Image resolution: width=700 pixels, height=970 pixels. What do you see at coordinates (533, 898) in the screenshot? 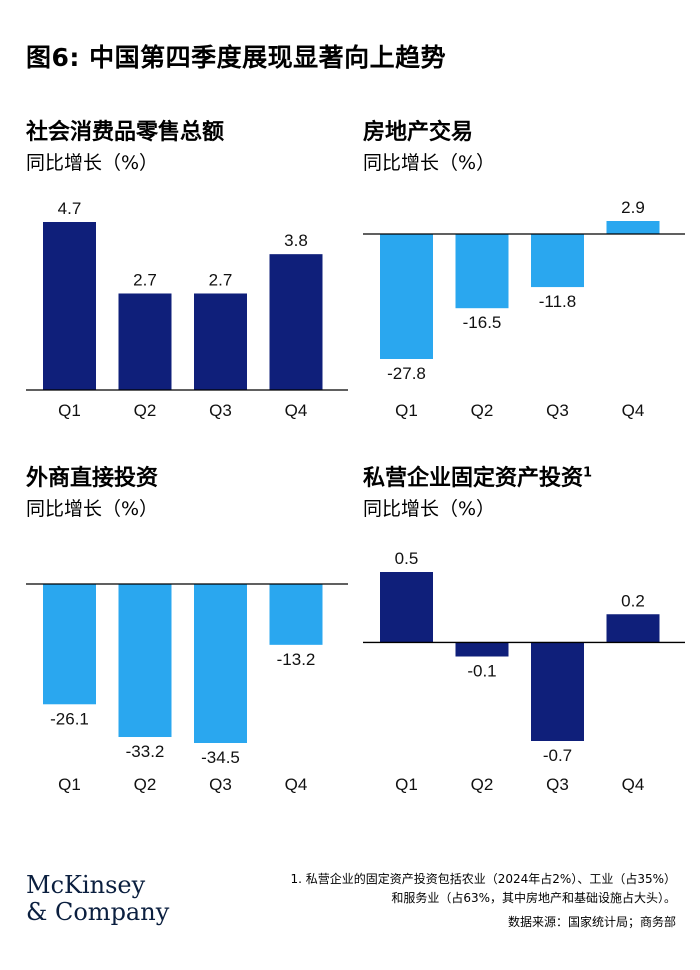
I see `footnote-line-2: 和服务业（占63%，其中房地产和基础设施占大头）。` at bounding box center [533, 898].